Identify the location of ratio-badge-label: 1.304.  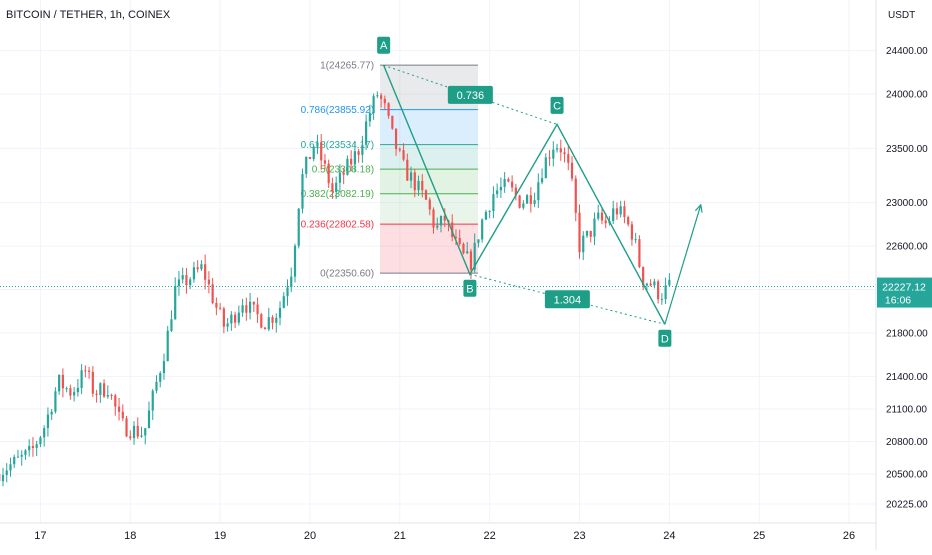
(568, 300).